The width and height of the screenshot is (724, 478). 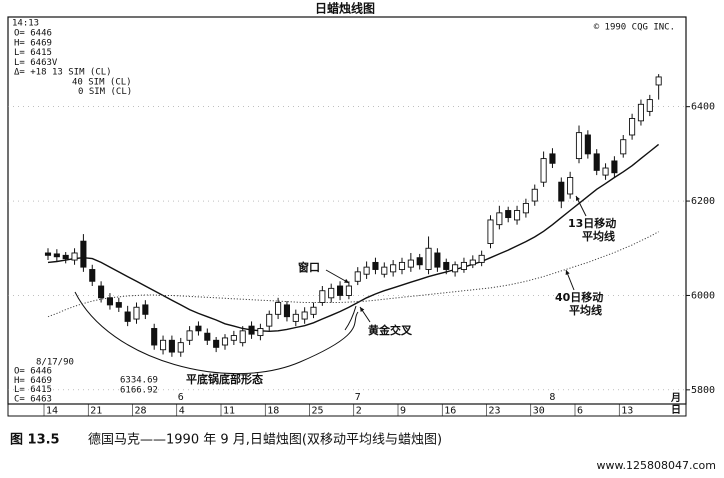 I want to click on x-tick-label: 2, so click(x=359, y=411).